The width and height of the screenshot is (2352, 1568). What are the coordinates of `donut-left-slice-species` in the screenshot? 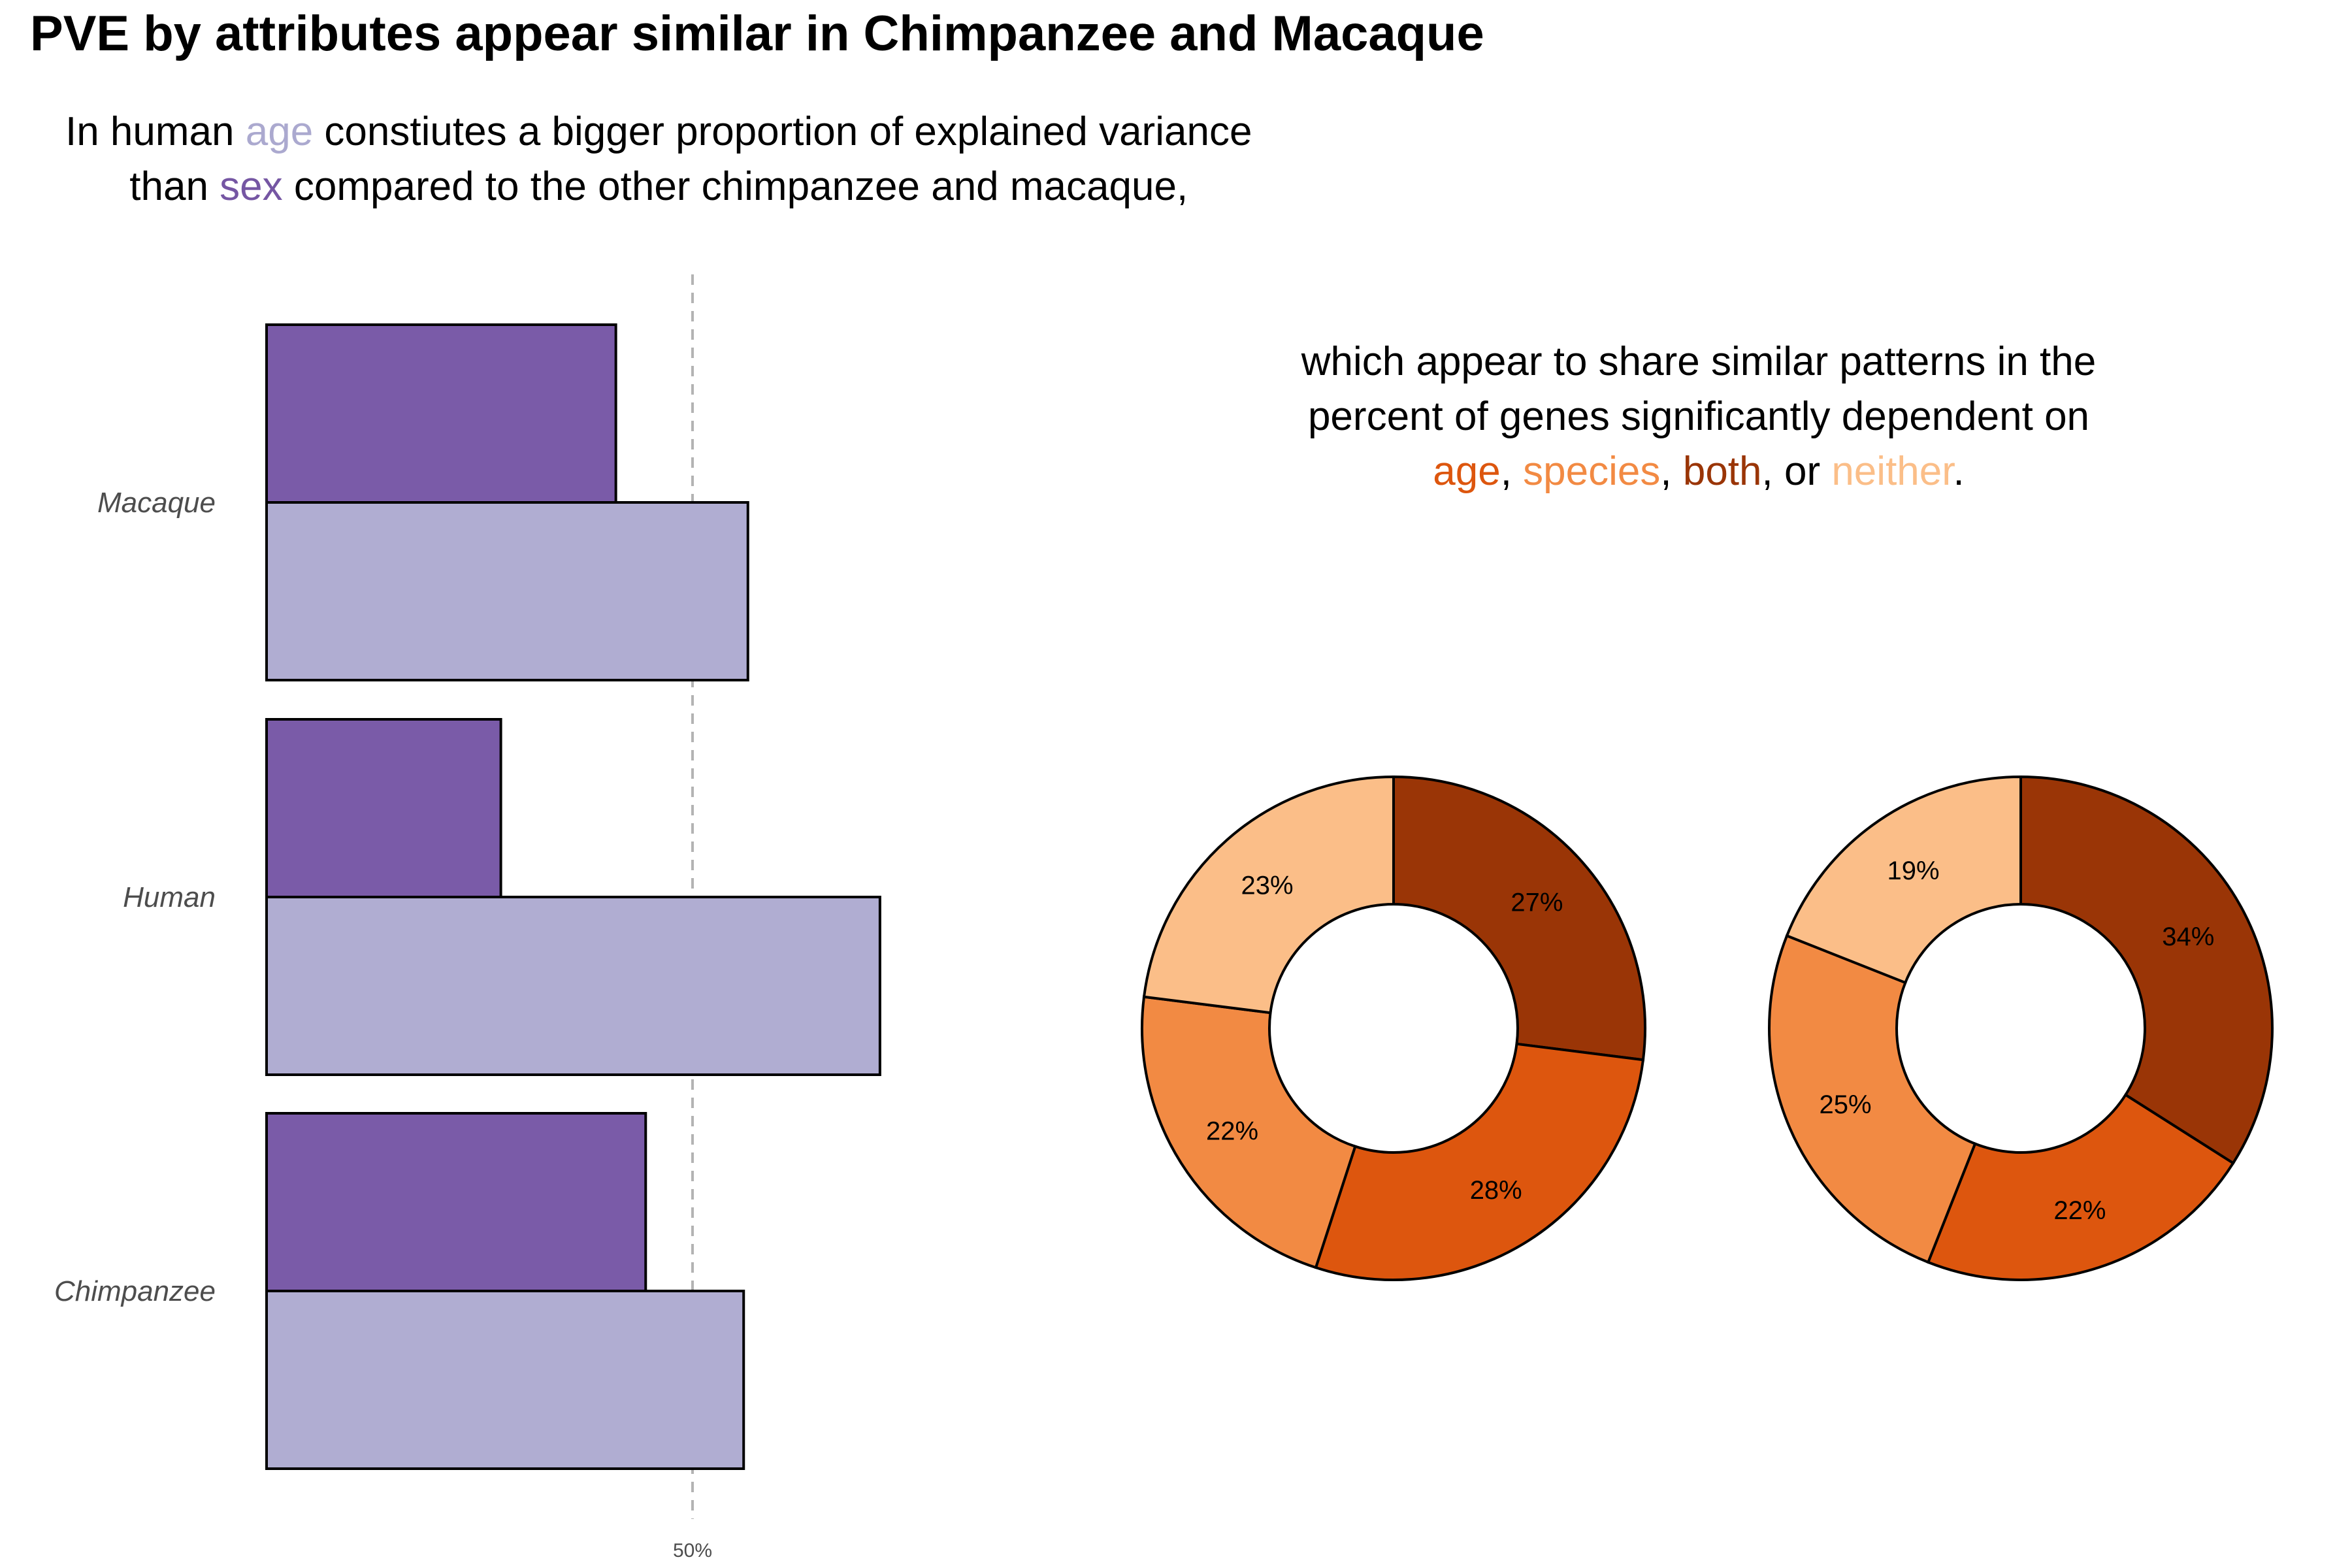 It's located at (1249, 1132).